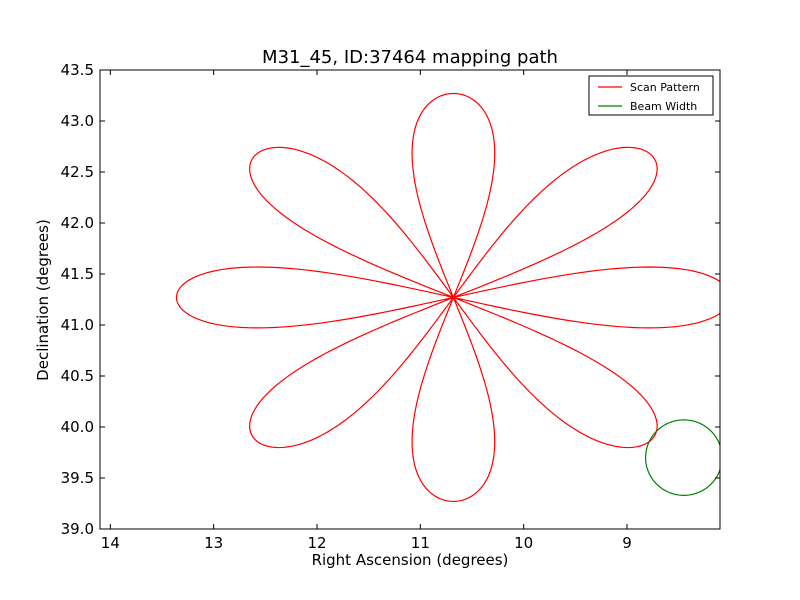 This screenshot has width=800, height=600. I want to click on y-tick-label: 41.0, so click(77, 325).